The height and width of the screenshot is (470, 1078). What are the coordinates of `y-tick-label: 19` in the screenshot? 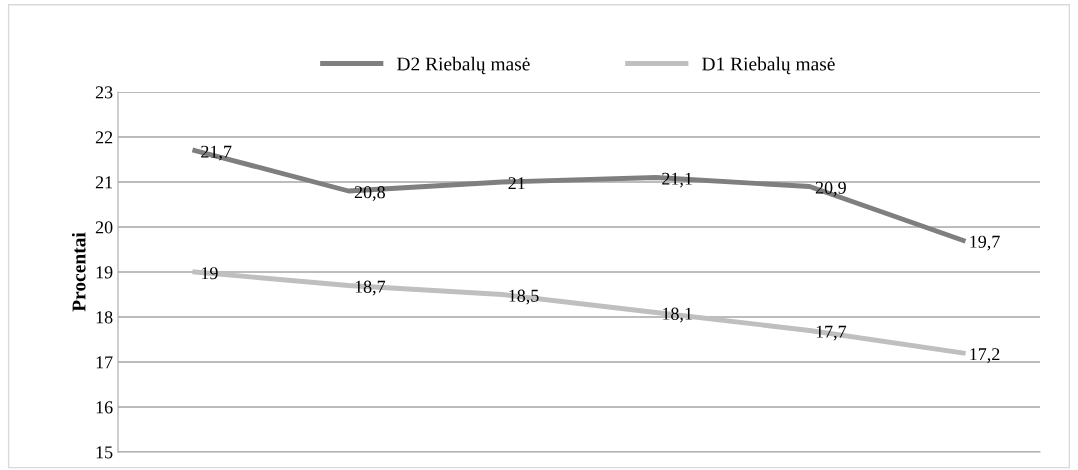 It's located at (104, 272).